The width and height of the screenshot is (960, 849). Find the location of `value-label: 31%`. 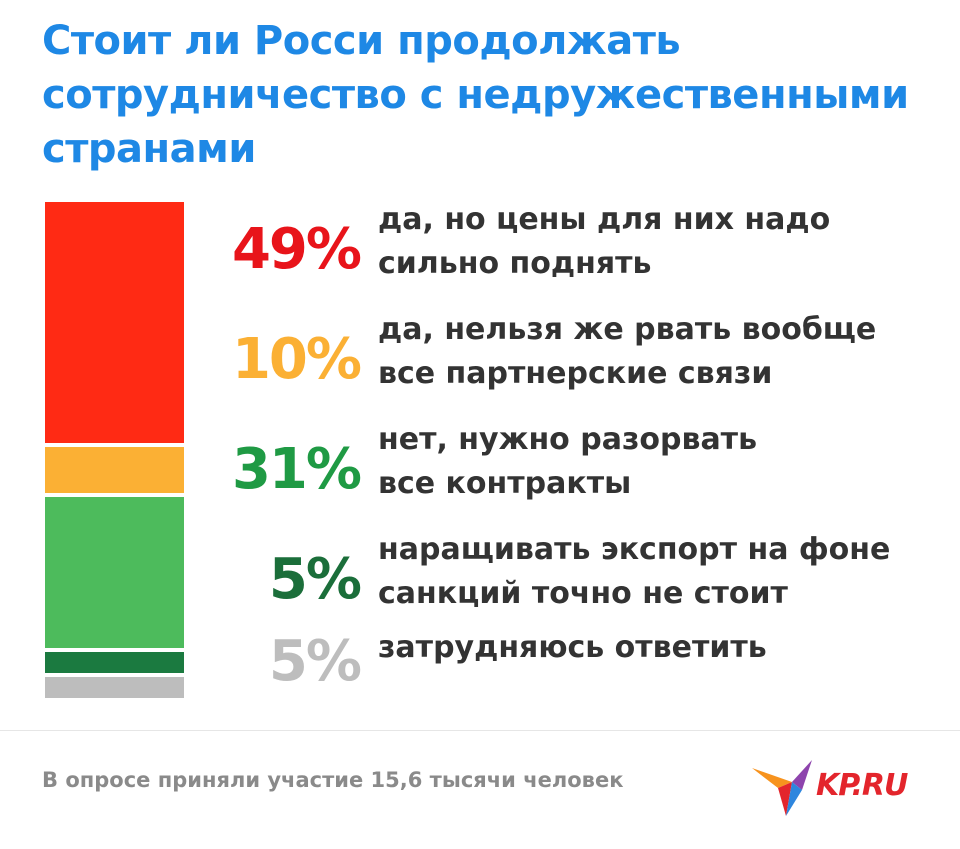

value-label: 31% is located at coordinates (296, 469).